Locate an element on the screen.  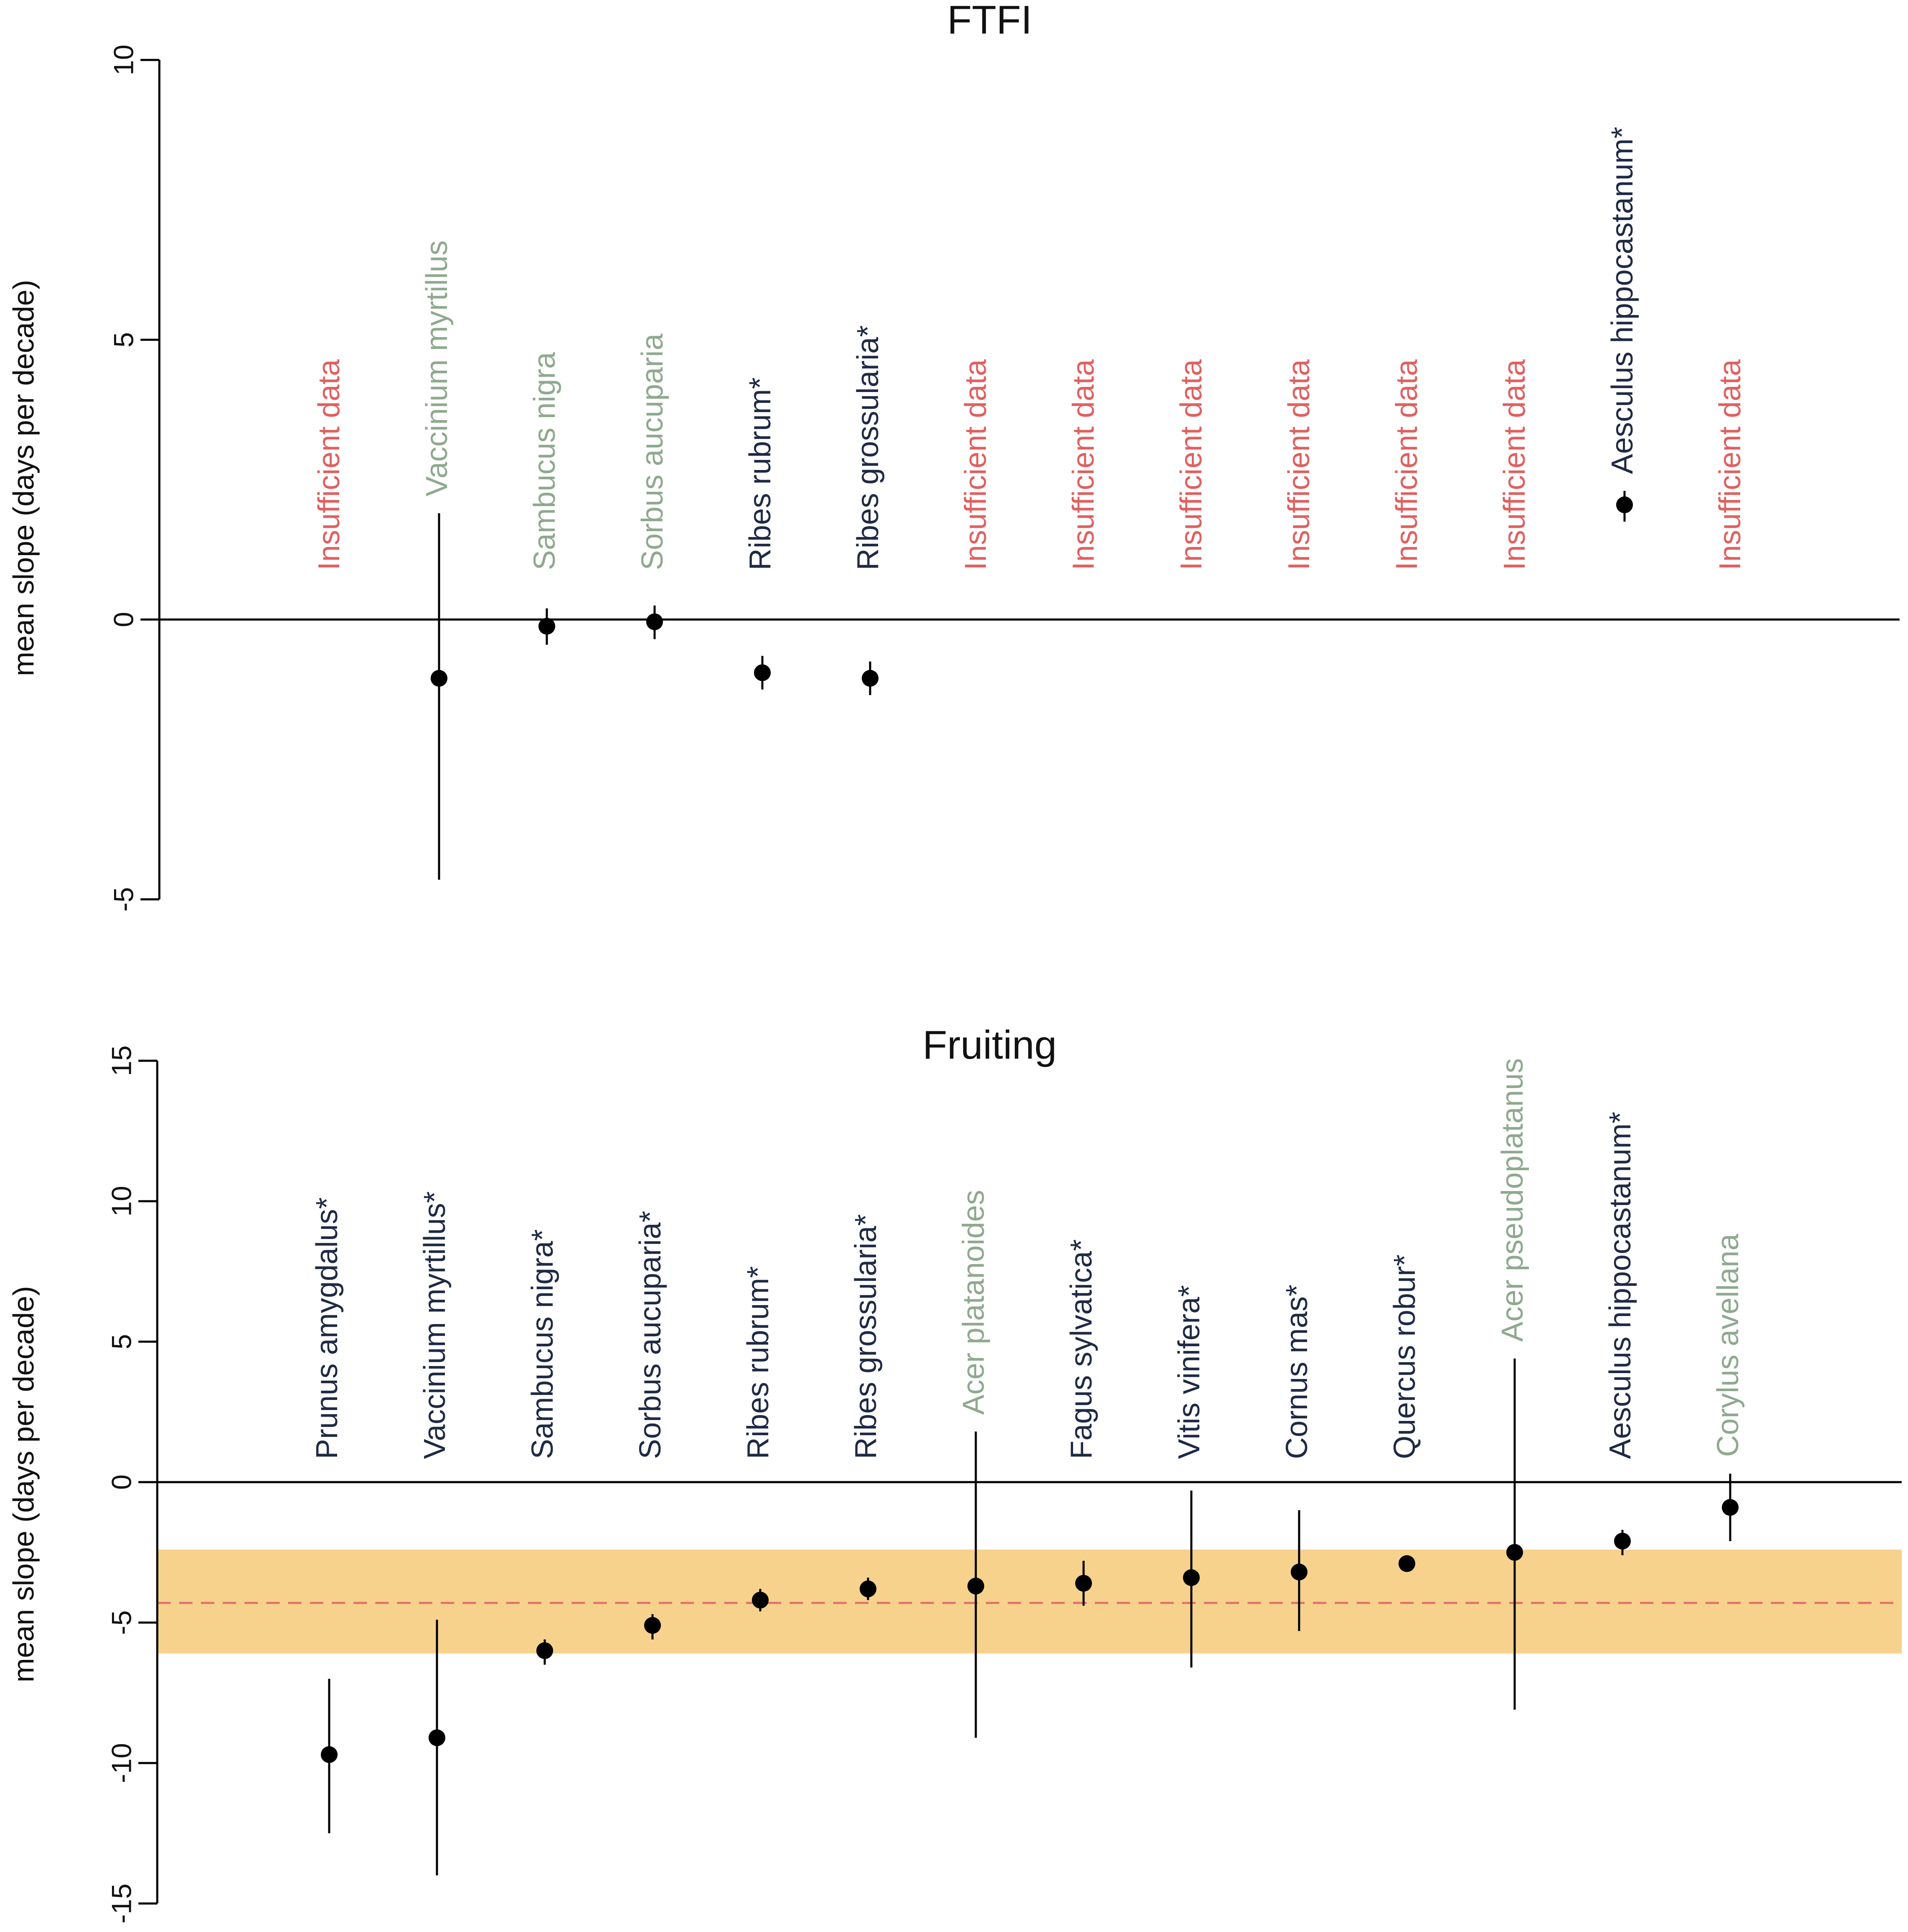
ftfi-title: FTFI is located at coordinates (989, 21).